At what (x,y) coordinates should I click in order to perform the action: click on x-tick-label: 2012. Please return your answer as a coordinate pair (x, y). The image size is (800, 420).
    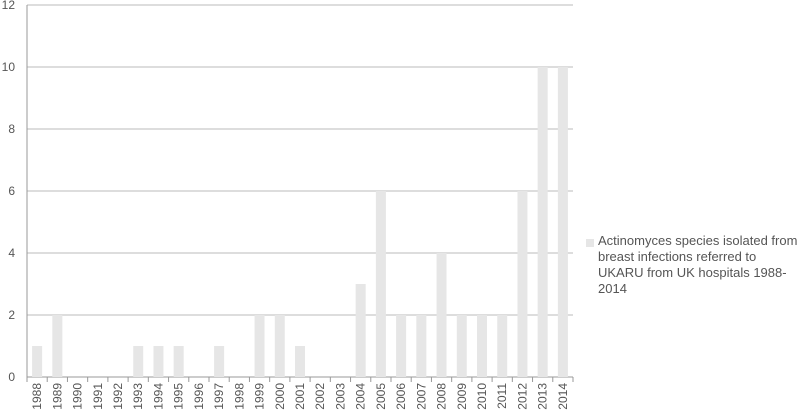
    Looking at the image, I should click on (522, 396).